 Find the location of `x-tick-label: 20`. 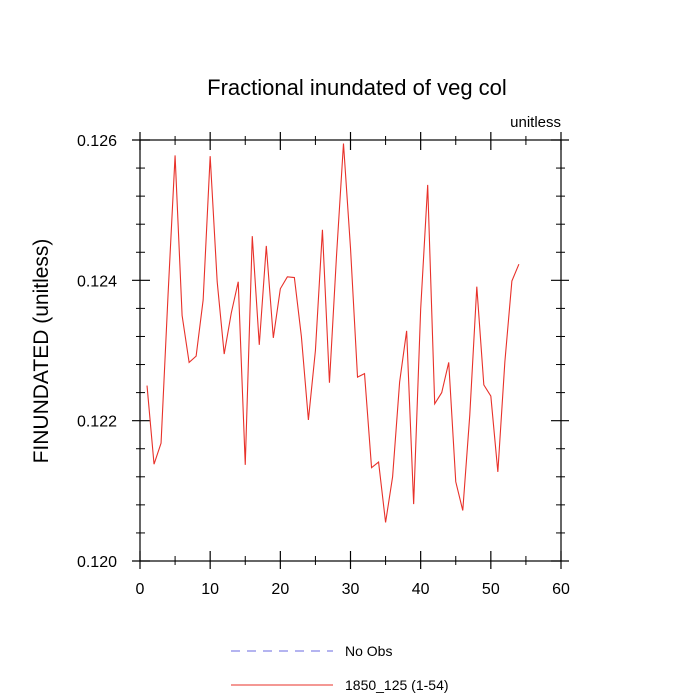

x-tick-label: 20 is located at coordinates (280, 589).